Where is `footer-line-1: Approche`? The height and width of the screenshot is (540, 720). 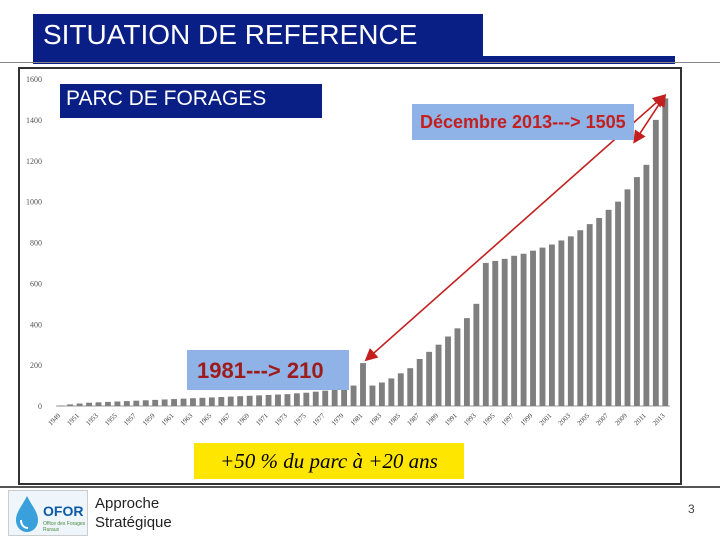
footer-line-1: Approche is located at coordinates (127, 503).